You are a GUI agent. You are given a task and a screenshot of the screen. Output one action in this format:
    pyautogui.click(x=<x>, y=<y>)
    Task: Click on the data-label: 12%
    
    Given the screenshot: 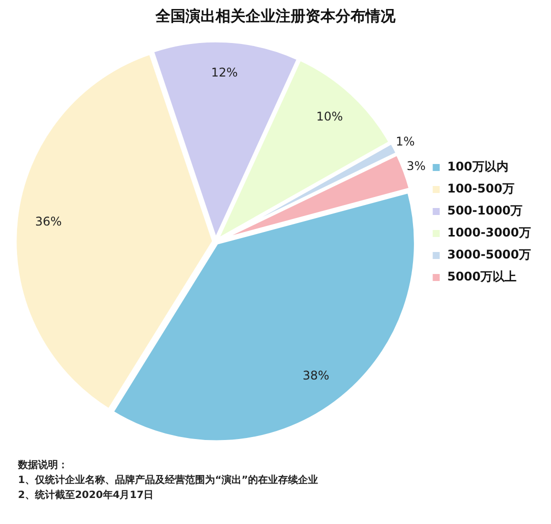 What is the action you would take?
    pyautogui.click(x=224, y=73)
    